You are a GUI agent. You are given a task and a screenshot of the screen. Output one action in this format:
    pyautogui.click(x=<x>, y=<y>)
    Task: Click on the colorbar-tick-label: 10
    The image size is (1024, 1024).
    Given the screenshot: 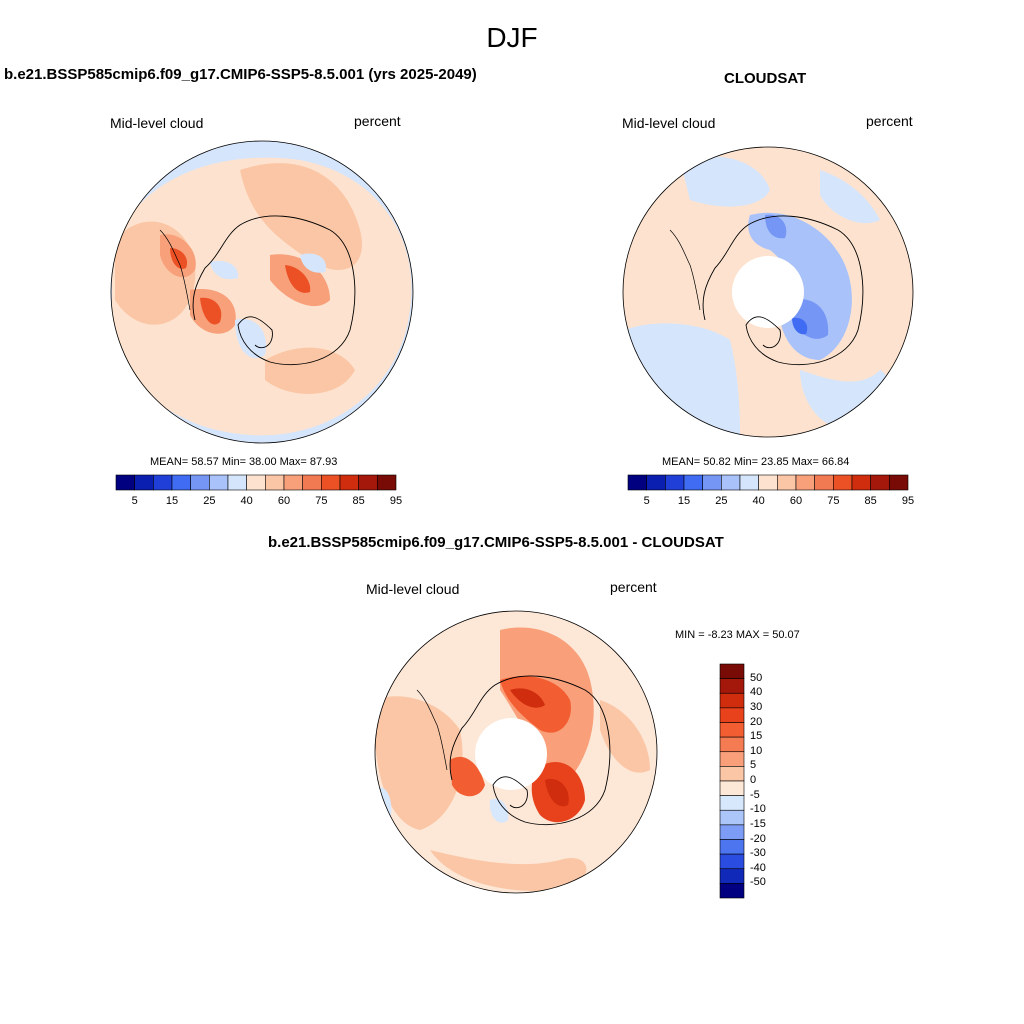 What is the action you would take?
    pyautogui.click(x=756, y=750)
    